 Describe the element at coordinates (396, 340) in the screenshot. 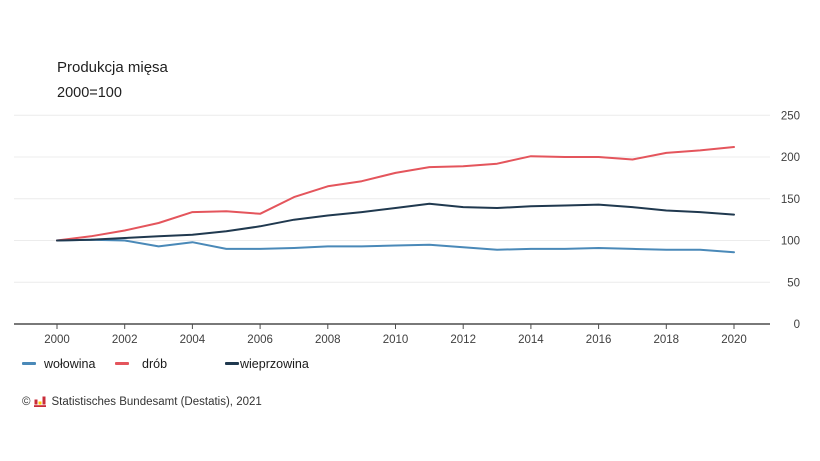

I see `x-axis-tick-label: 2010` at that location.